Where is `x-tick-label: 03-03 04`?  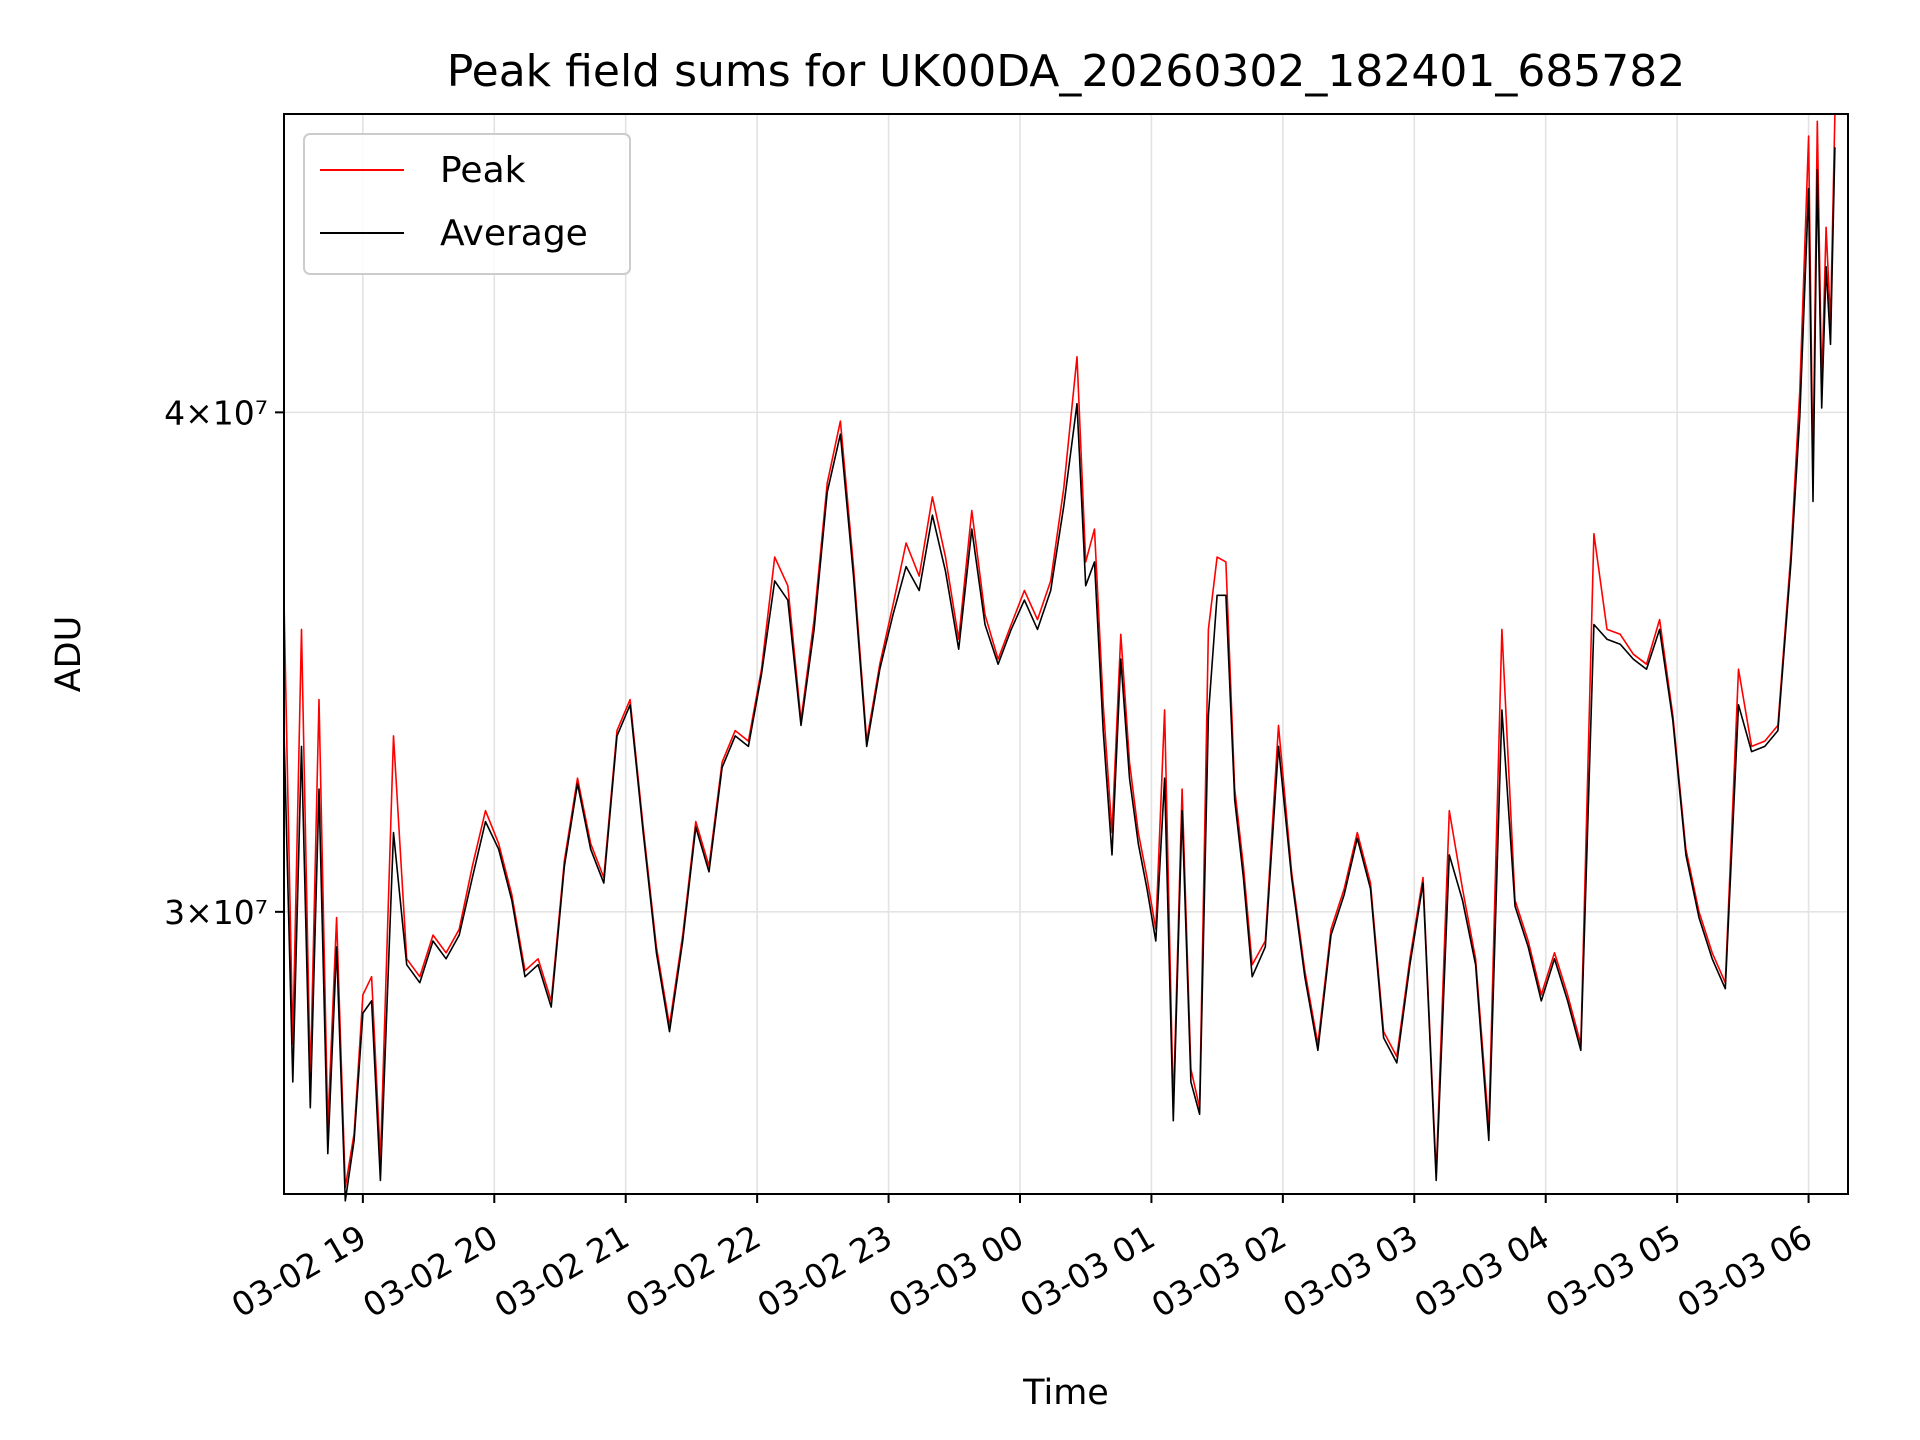 x-tick-label: 03-03 04 is located at coordinates (1482, 1271).